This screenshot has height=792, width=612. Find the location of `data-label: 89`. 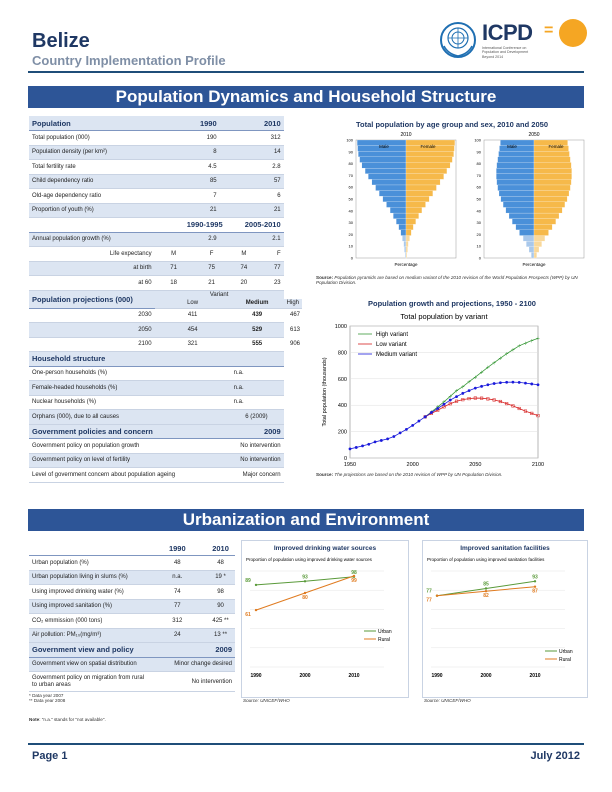

data-label: 89 is located at coordinates (248, 581).